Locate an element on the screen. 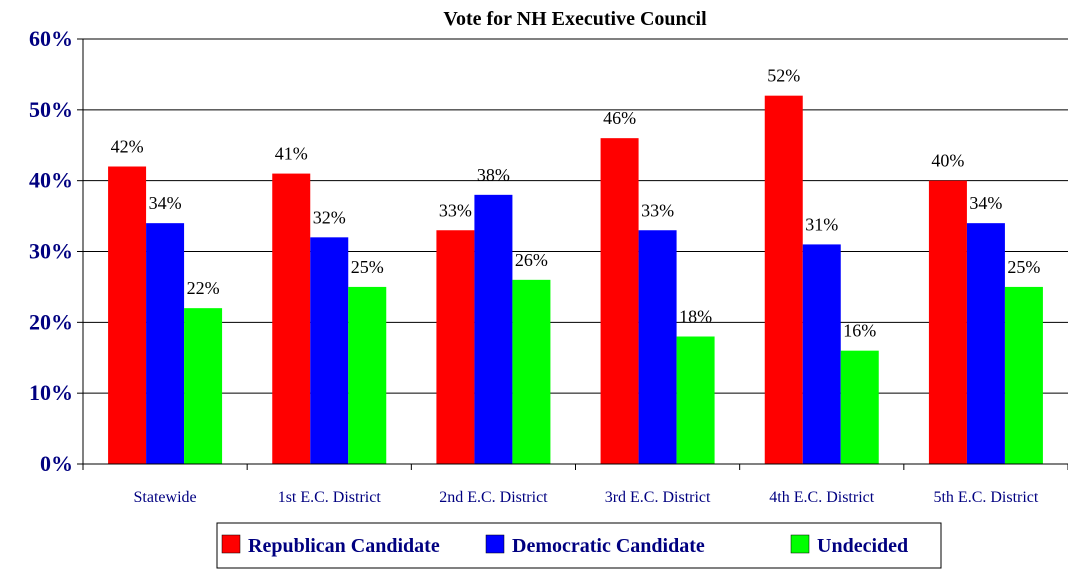  y-tick-label: 50% is located at coordinates (51, 109).